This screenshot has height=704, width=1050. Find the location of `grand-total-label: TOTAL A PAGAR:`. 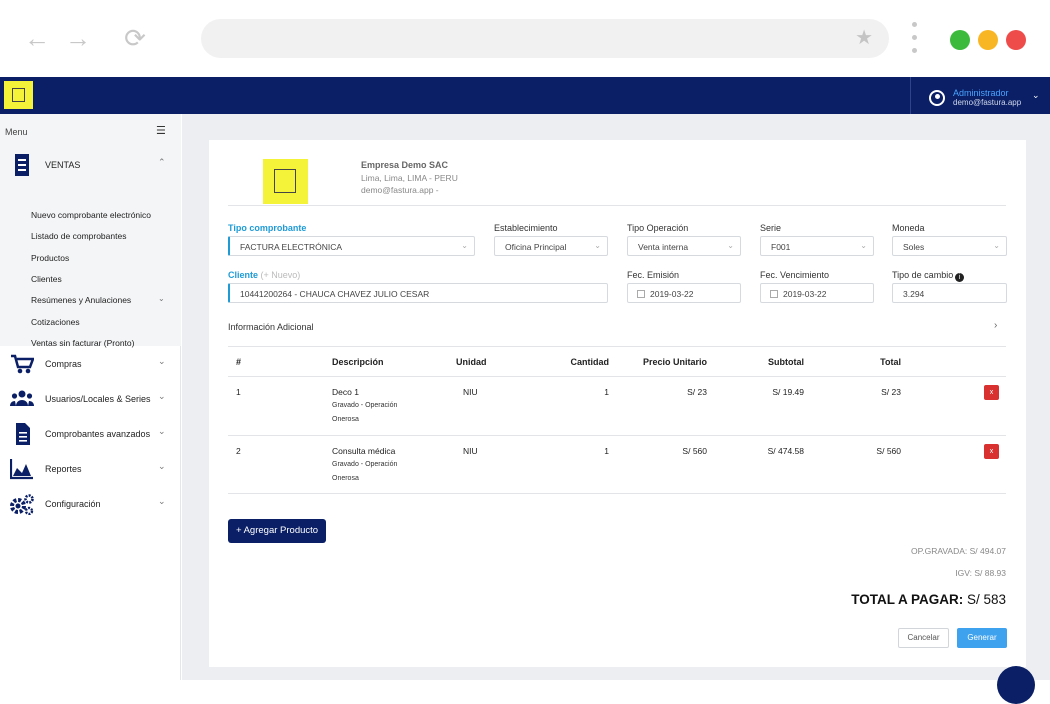

grand-total-label: TOTAL A PAGAR: is located at coordinates (907, 599).